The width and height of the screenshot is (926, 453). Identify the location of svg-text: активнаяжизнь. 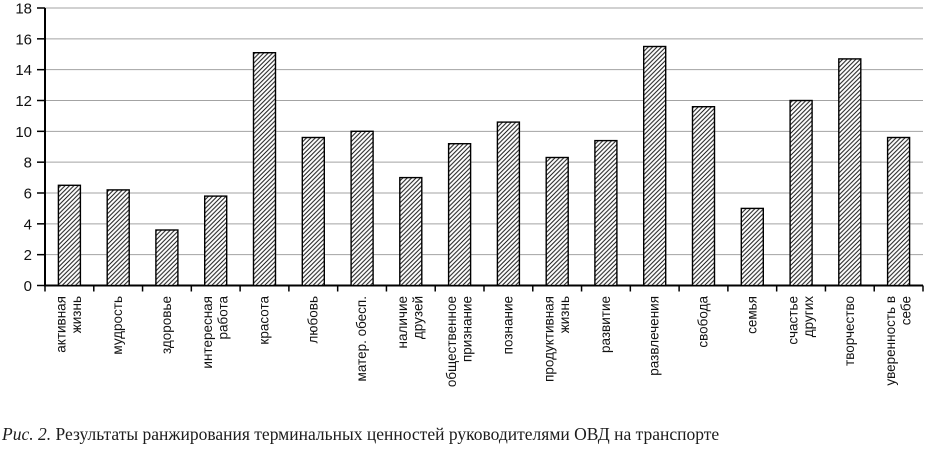
(69, 324).